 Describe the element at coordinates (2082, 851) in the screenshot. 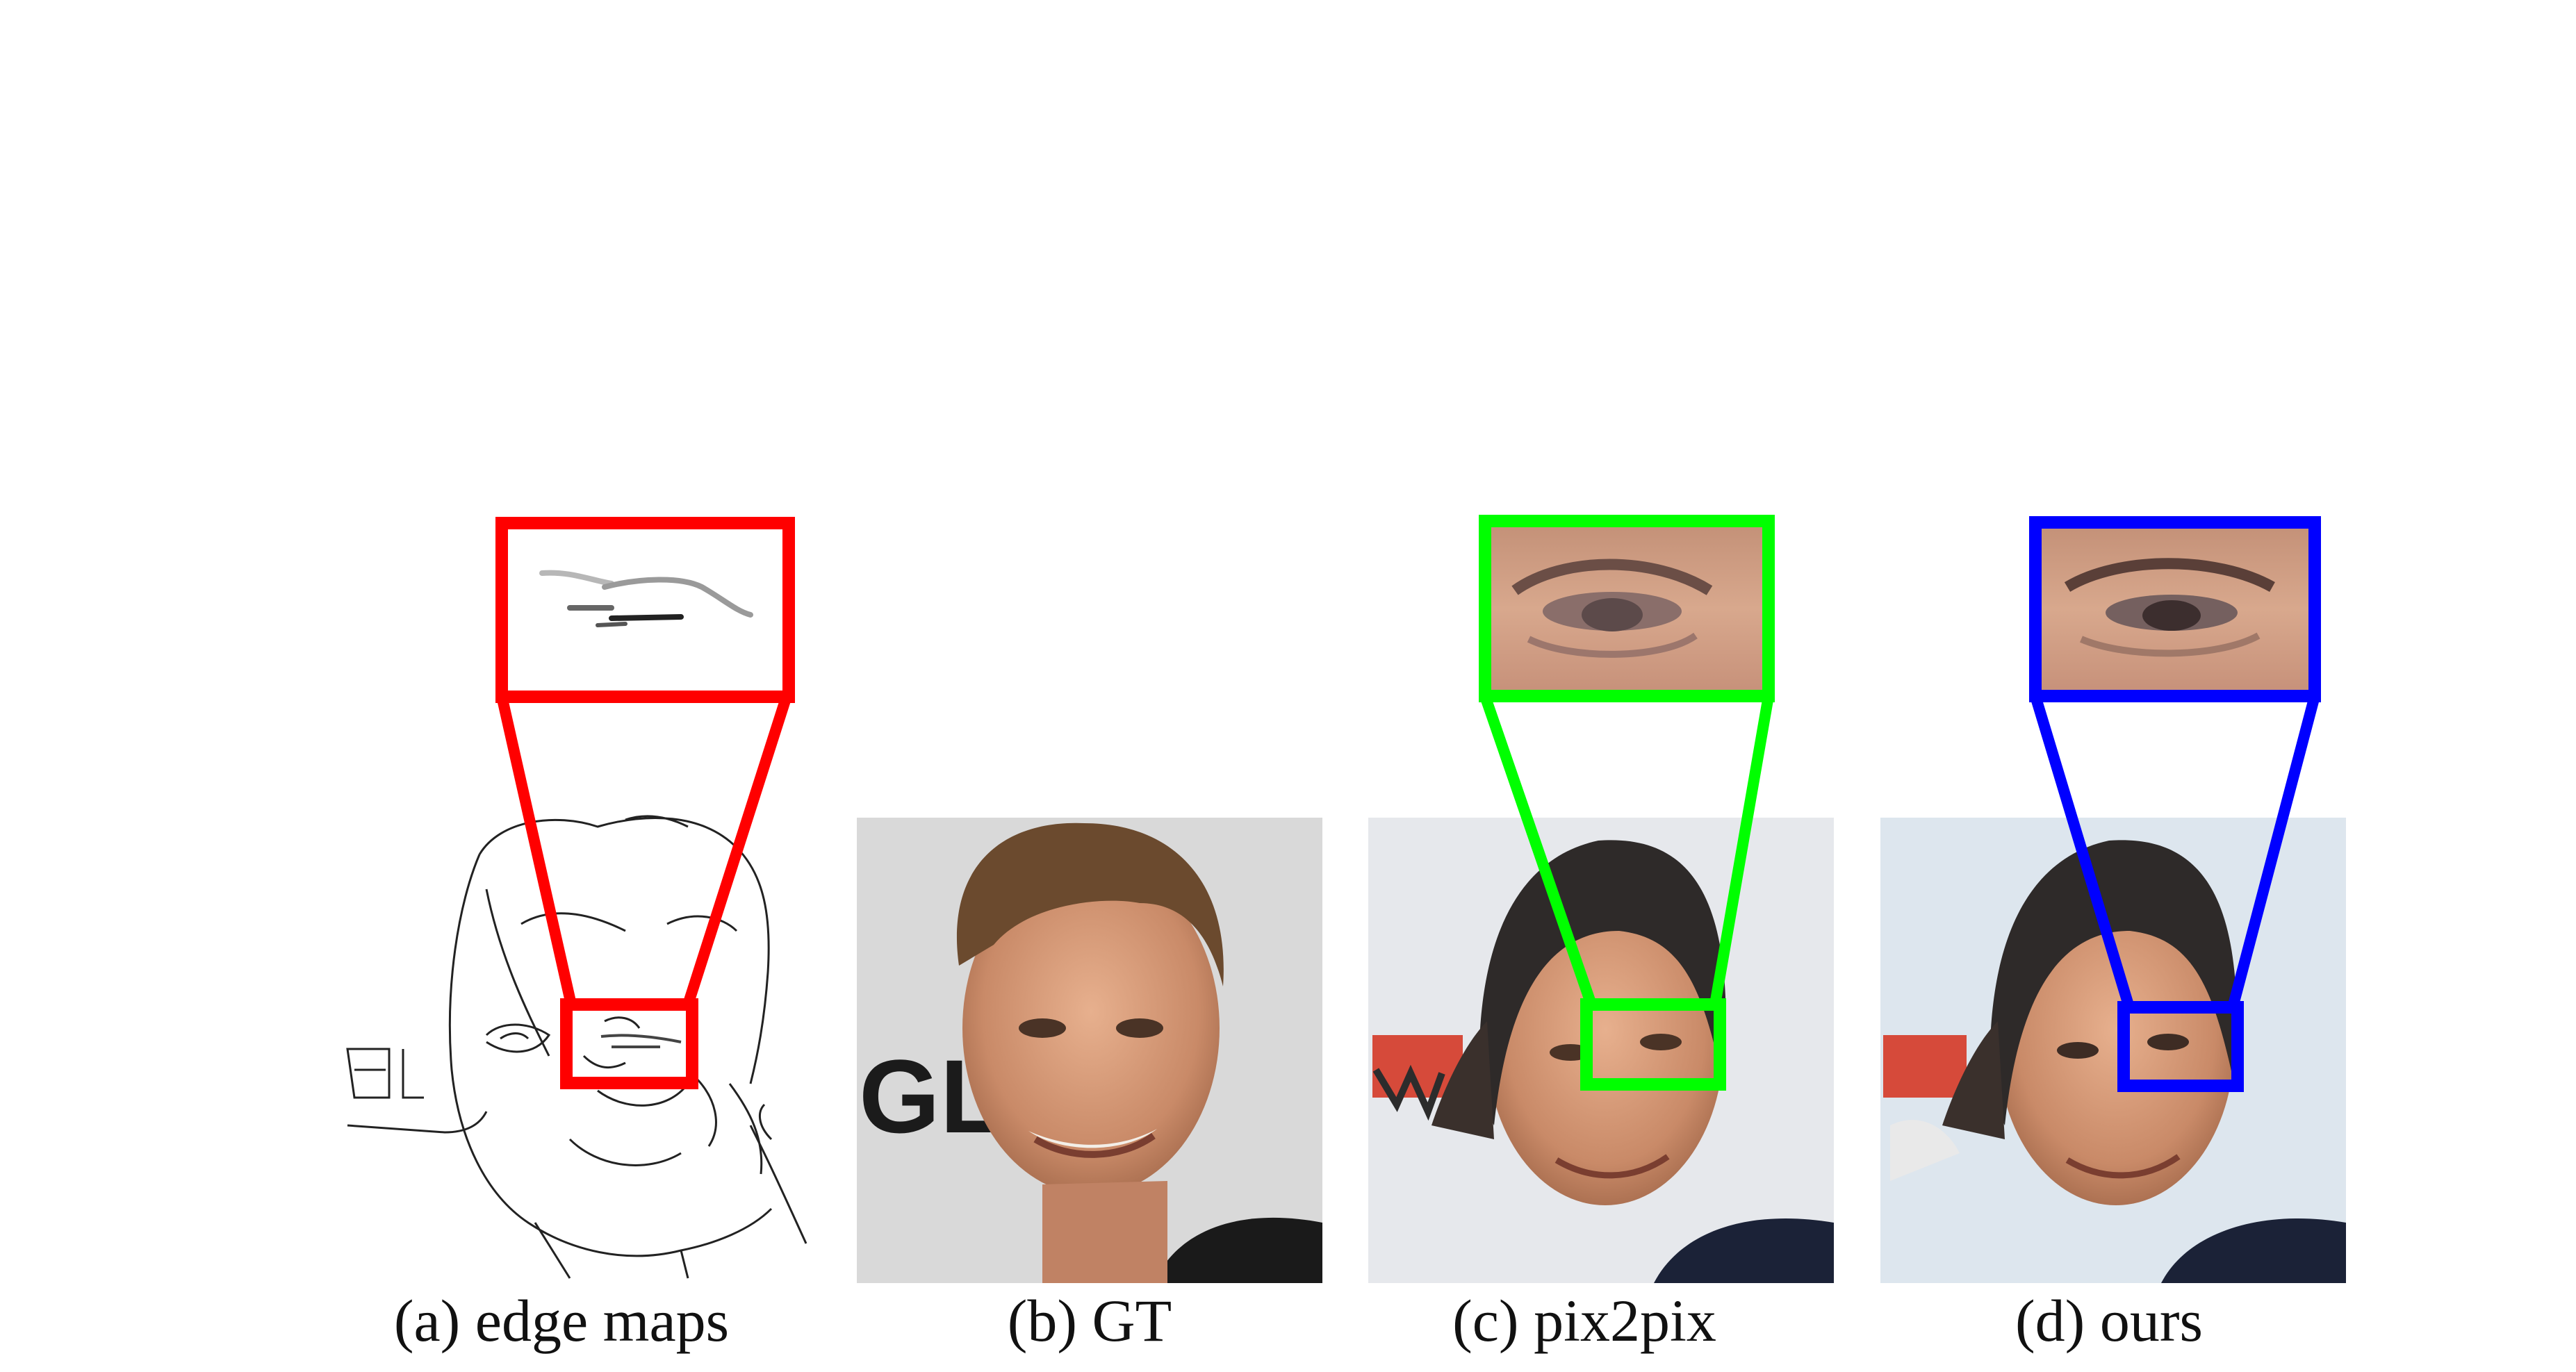

I see `ours-zoom-line-left` at that location.